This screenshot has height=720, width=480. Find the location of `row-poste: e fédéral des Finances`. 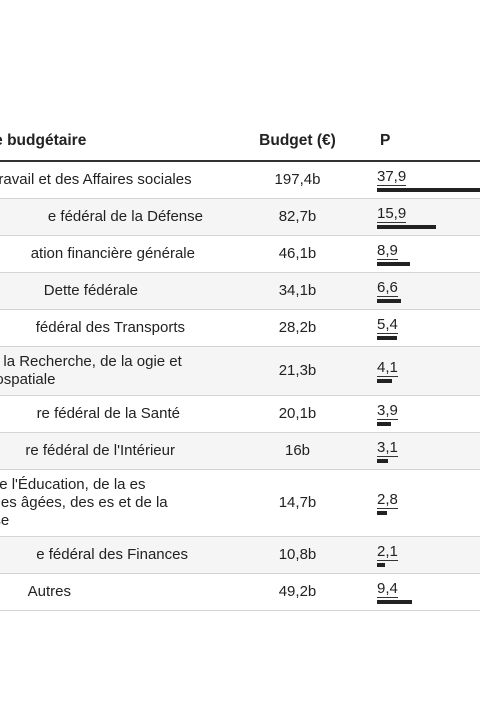

row-poste: e fédéral des Finances is located at coordinates (112, 555).